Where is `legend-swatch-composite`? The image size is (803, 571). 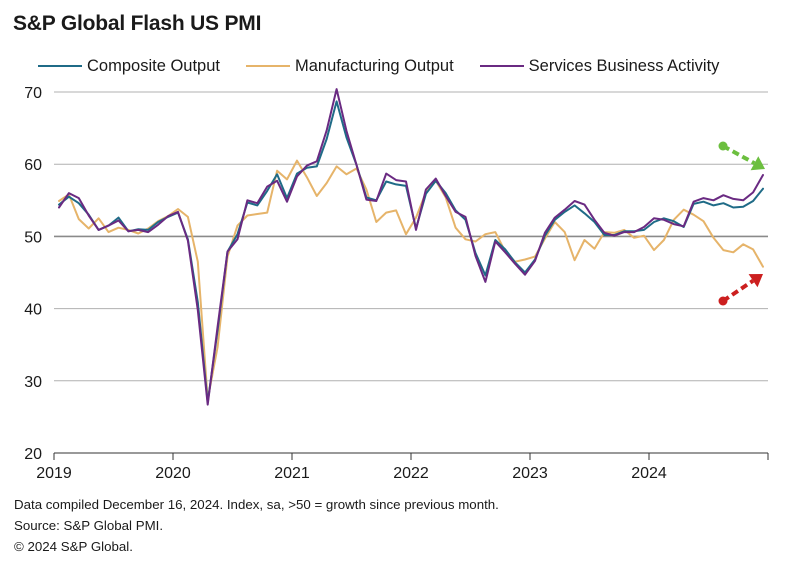
legend-swatch-composite is located at coordinates (60, 66).